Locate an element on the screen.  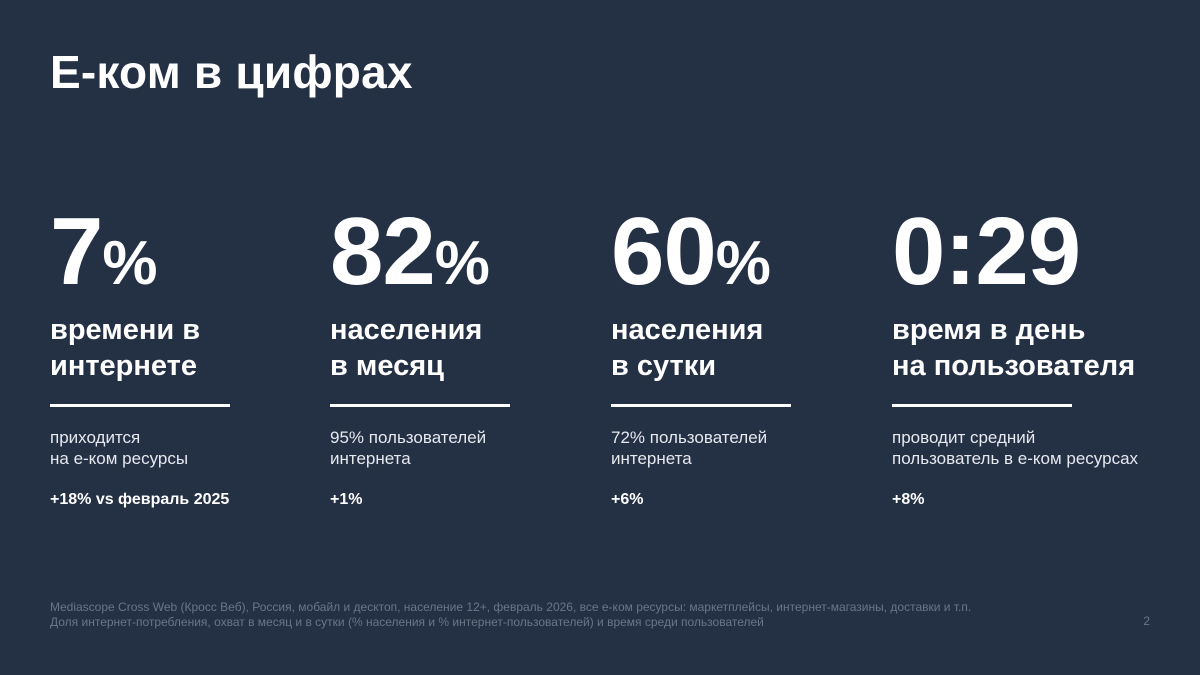
stat-caption-line: время в день is located at coordinates (989, 330).